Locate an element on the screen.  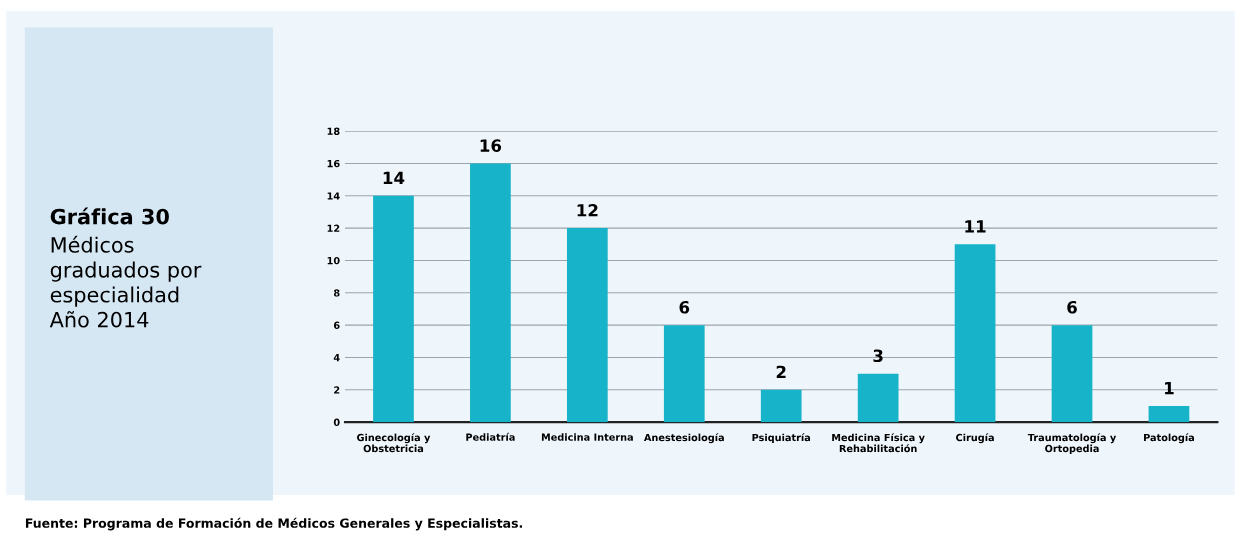
x-tick-label: Cirugía is located at coordinates (975, 438).